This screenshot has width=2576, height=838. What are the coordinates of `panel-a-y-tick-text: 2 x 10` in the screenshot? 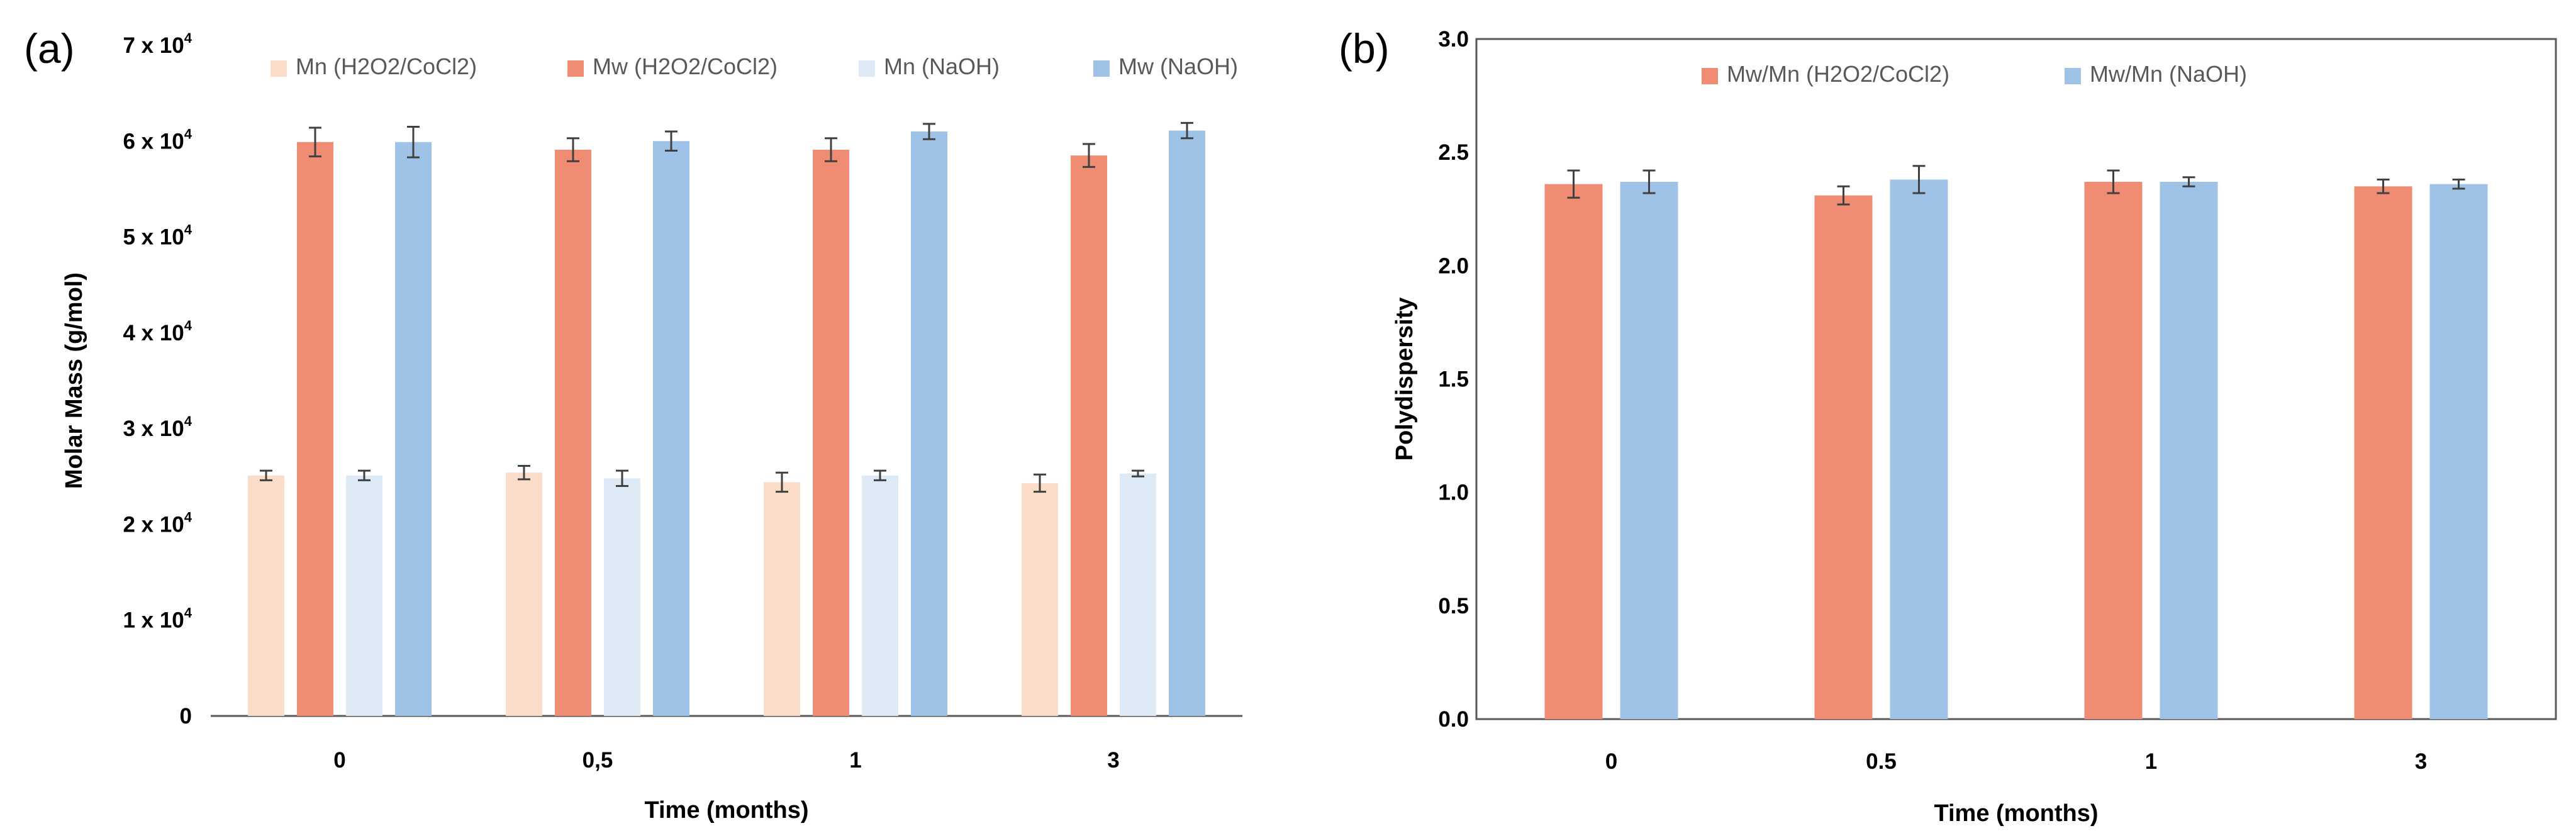 It's located at (153, 524).